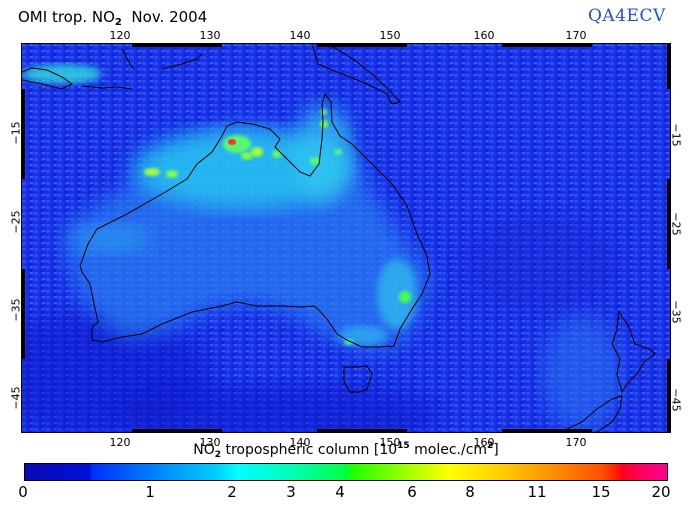 Image resolution: width=692 pixels, height=507 pixels. Describe the element at coordinates (484, 35) in the screenshot. I see `lon-tick-top-160: 160` at that location.